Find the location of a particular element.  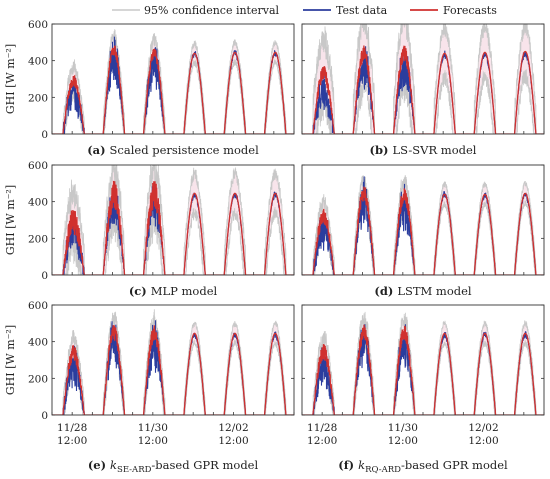

panel-caption: (f) kRQ-ARD-based GPR model is located at coordinates (423, 466).